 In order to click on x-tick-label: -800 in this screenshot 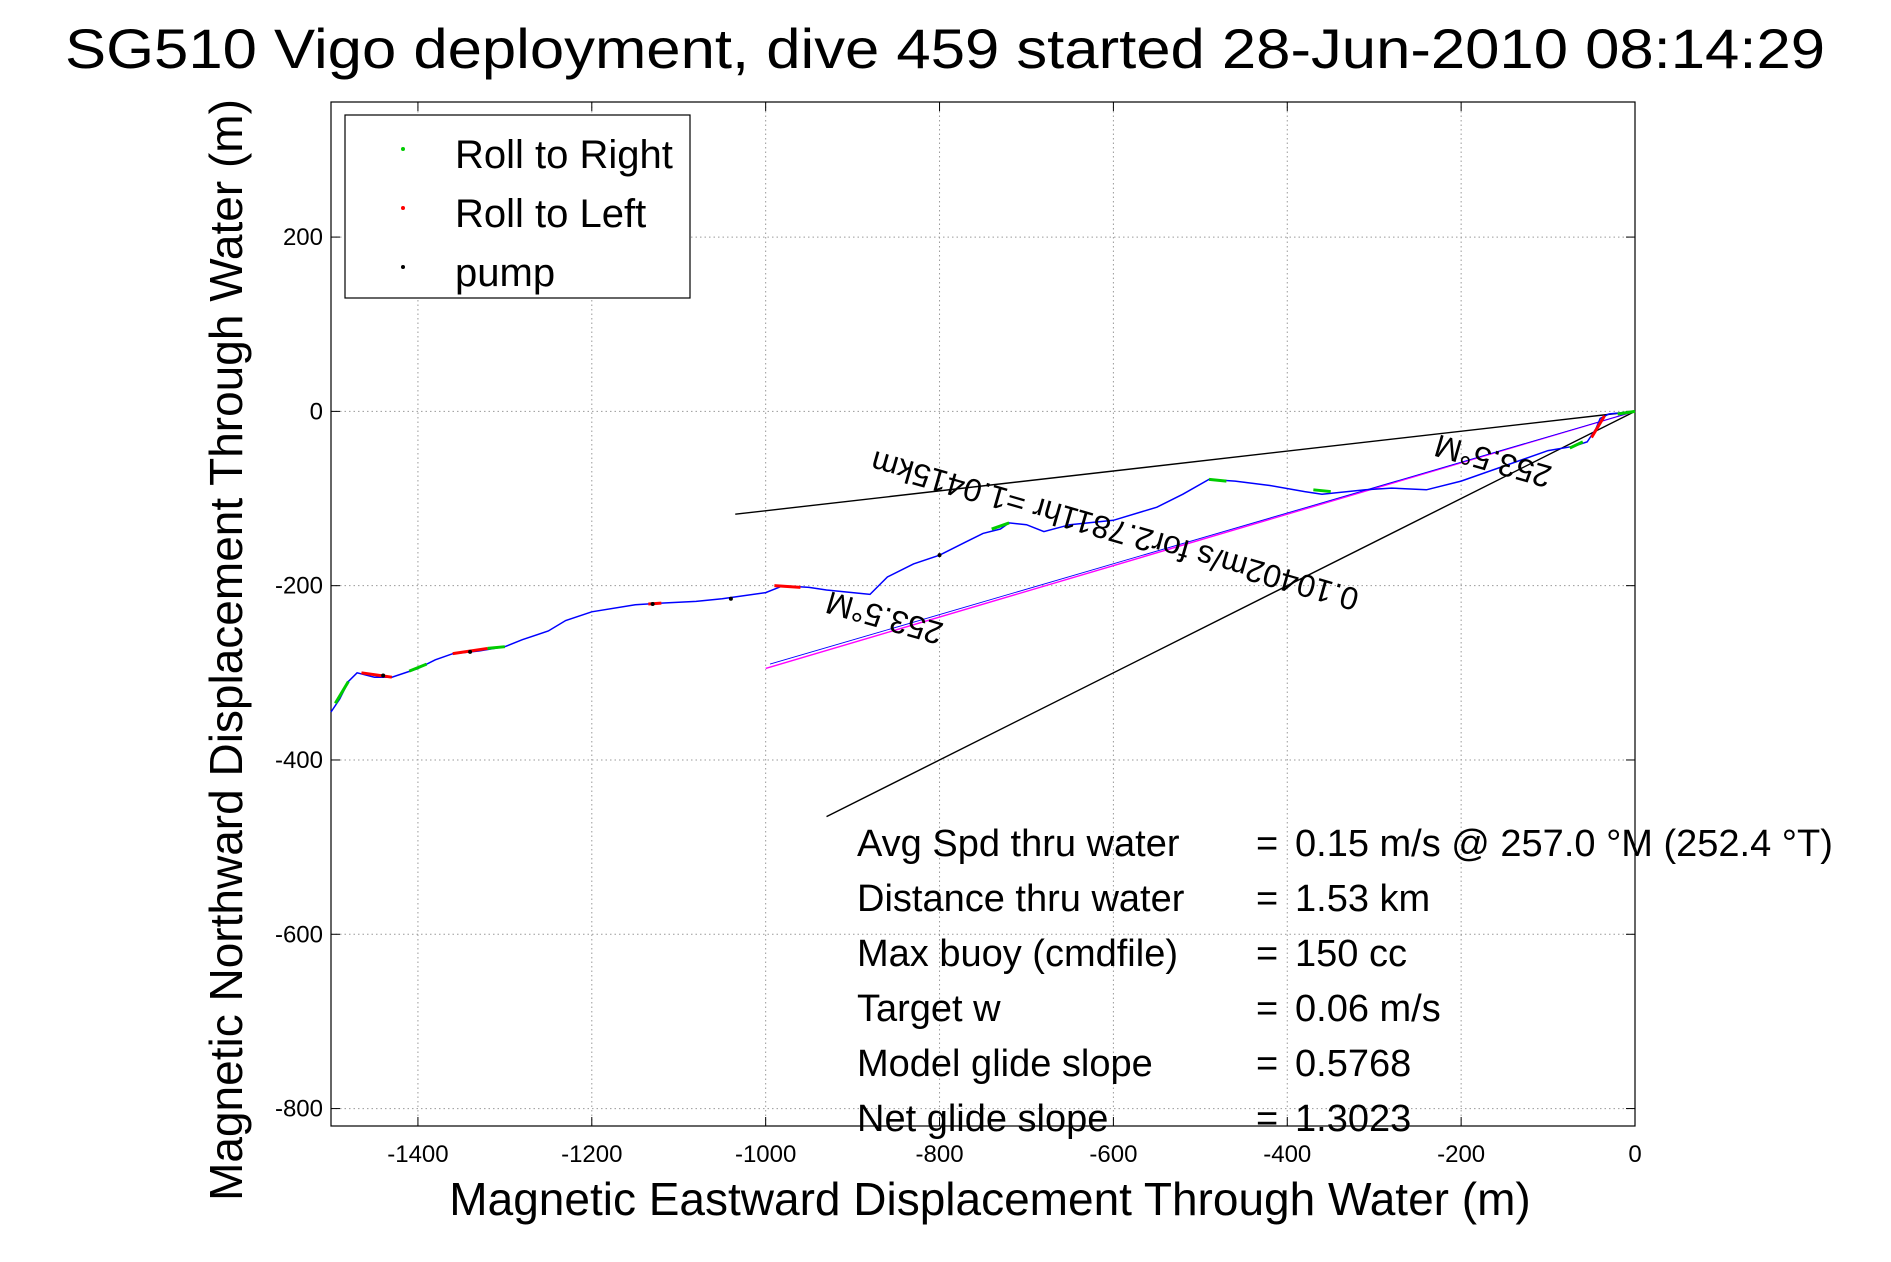, I will do `click(940, 1154)`.